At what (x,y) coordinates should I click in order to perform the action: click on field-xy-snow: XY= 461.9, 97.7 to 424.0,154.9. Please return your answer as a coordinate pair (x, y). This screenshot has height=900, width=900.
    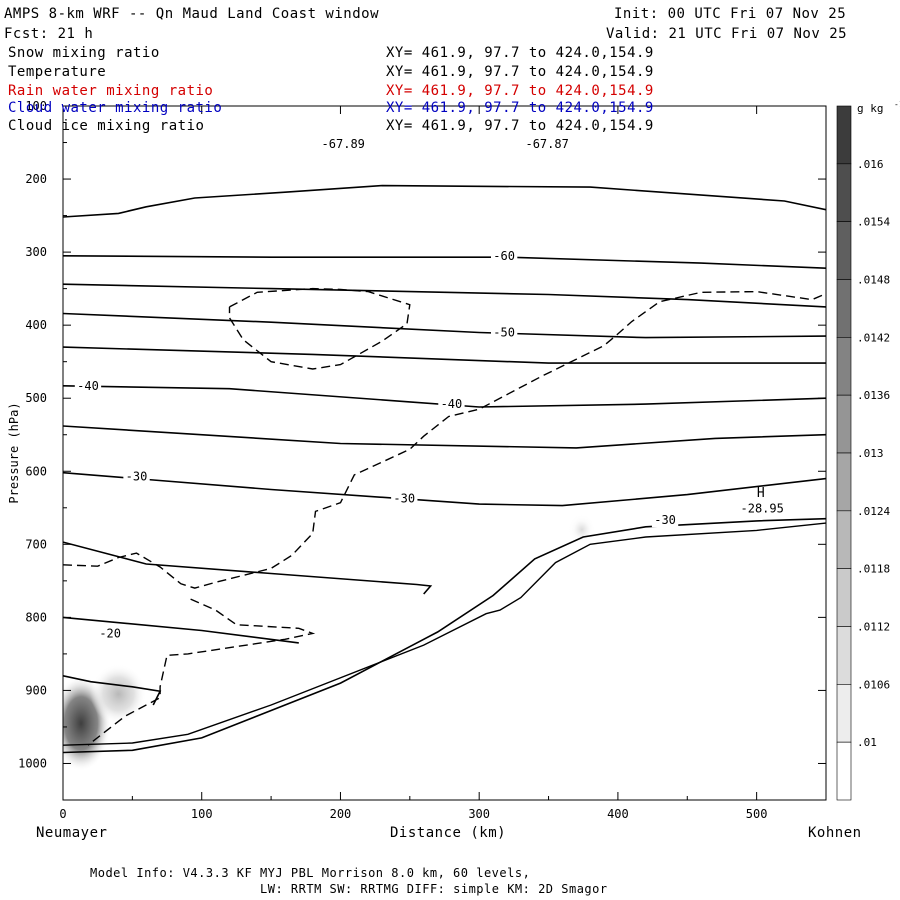
    Looking at the image, I should click on (520, 53).